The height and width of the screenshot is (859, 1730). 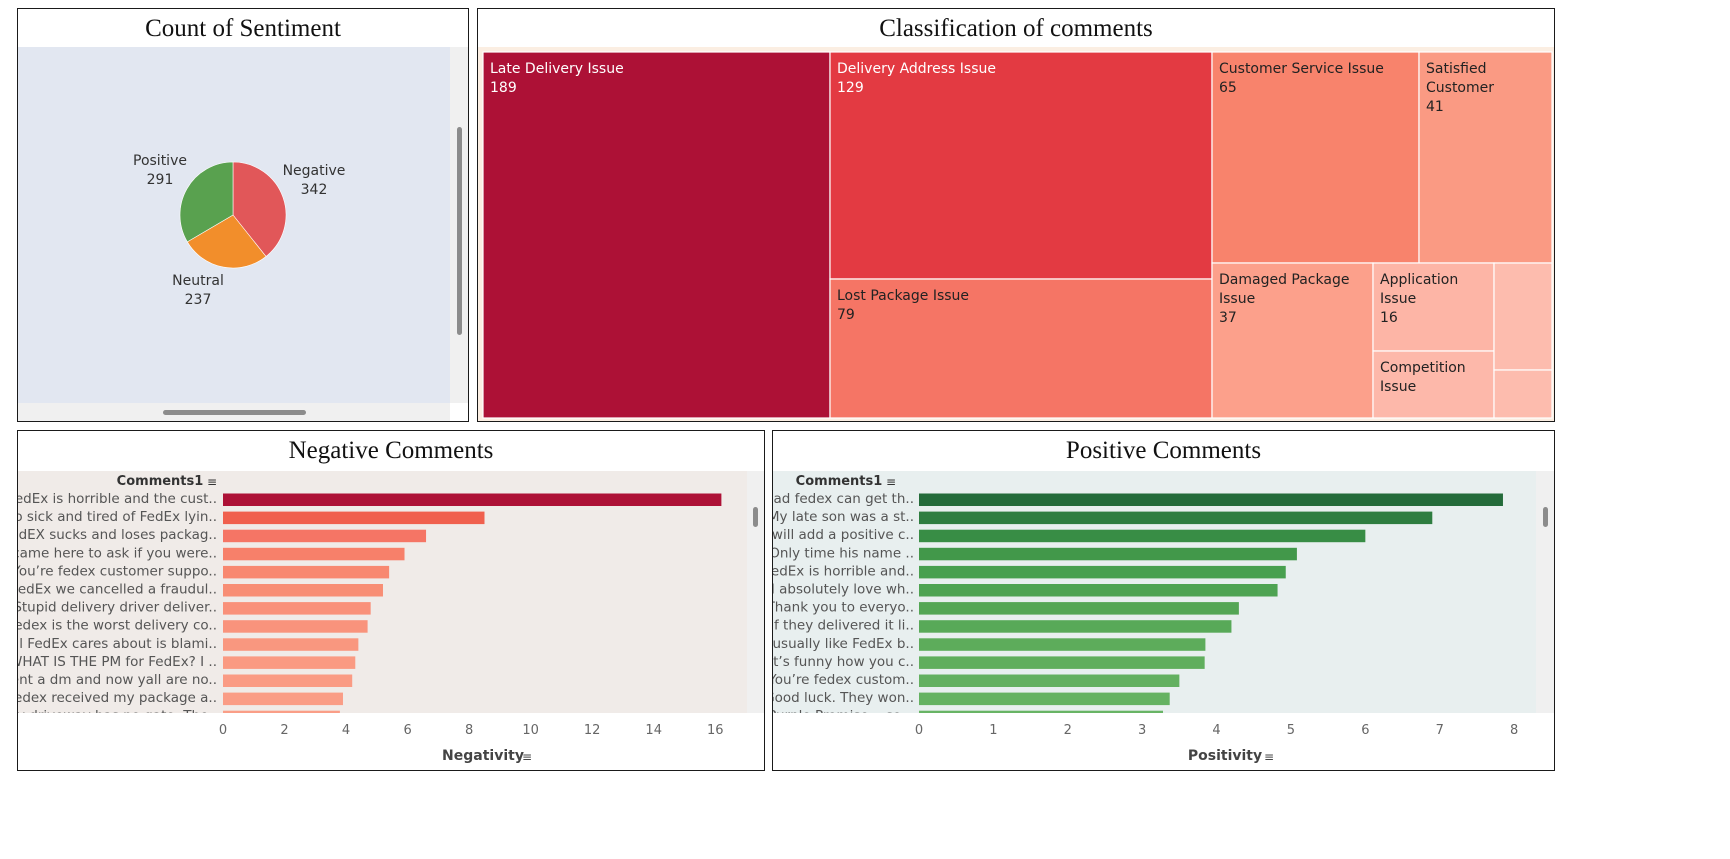 What do you see at coordinates (160, 180) in the screenshot?
I see `pie-value-positive: 291` at bounding box center [160, 180].